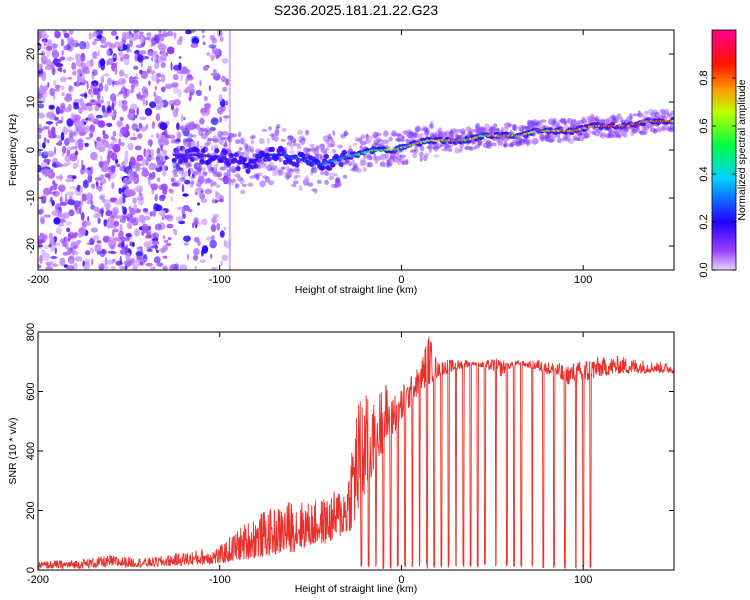  What do you see at coordinates (704, 77) in the screenshot?
I see `colorbar-tick-label: 0.8` at bounding box center [704, 77].